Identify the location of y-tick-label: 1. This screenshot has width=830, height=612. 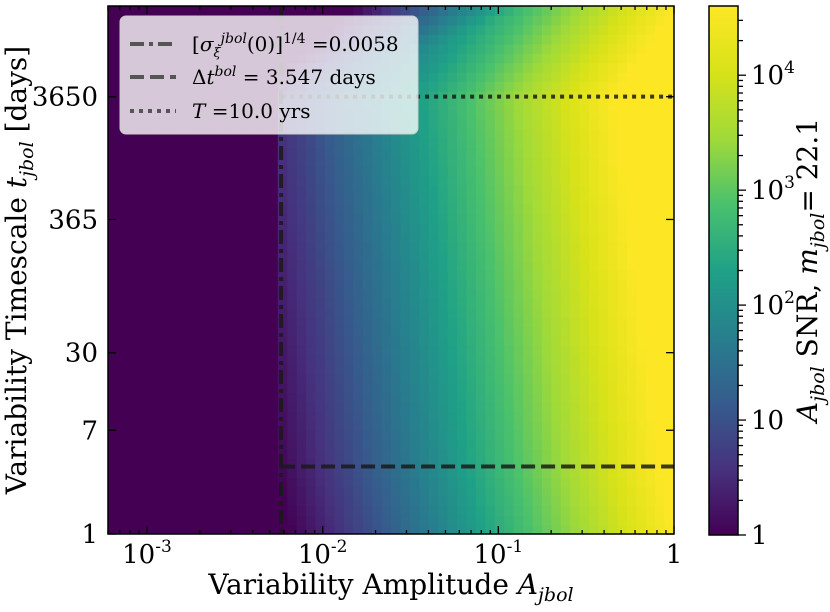
(89, 535).